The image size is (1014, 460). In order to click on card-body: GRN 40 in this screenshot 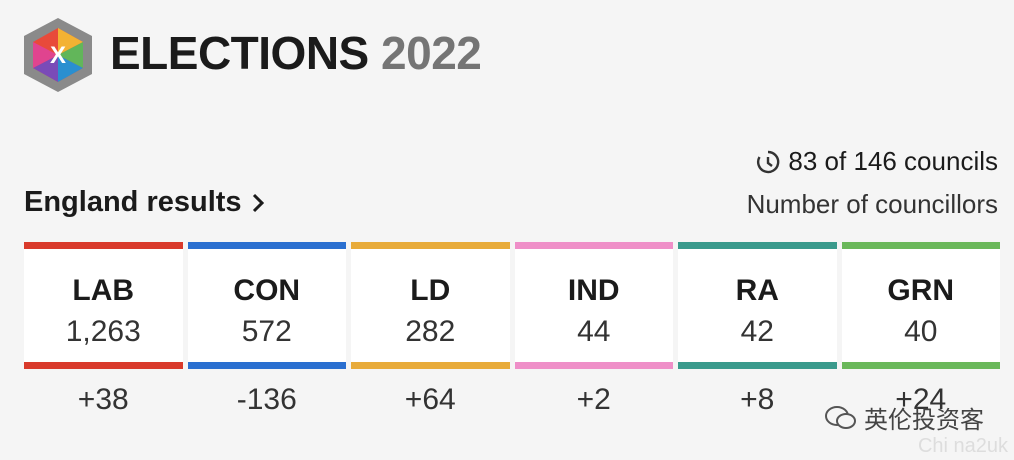, I will do `click(920, 305)`.